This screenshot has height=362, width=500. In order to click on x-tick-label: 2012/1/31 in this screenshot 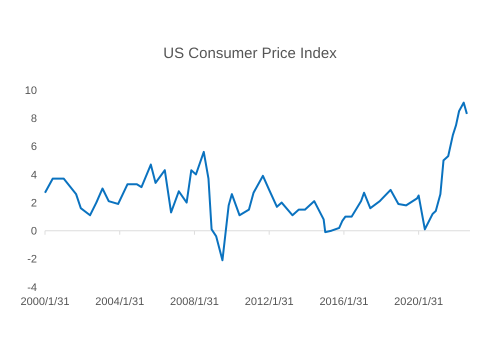, I will do `click(269, 302)`.